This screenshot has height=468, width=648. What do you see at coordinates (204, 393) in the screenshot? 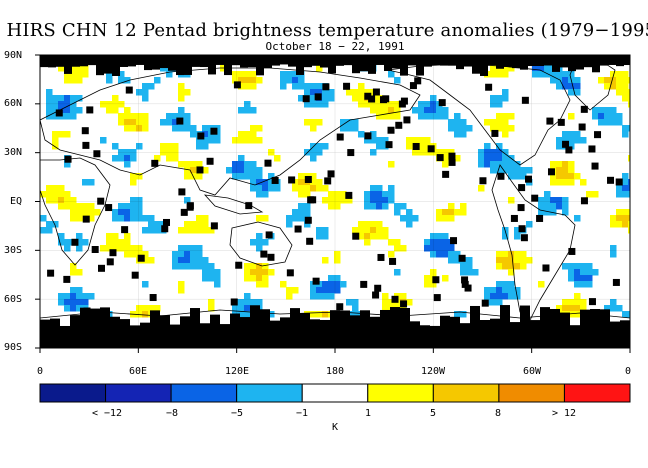
I see `colorbar-swatch` at bounding box center [204, 393].